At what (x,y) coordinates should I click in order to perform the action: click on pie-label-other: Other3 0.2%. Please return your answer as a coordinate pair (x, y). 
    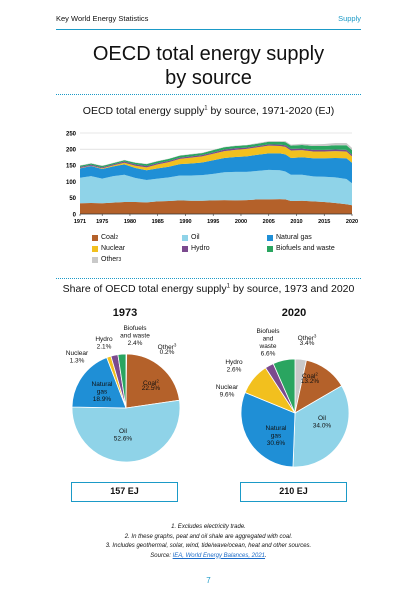
    Looking at the image, I should click on (167, 350).